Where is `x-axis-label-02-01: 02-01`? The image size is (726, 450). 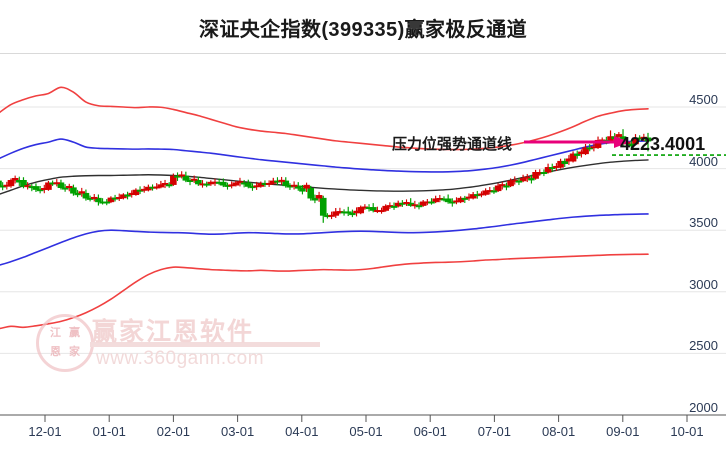
x-axis-label-02-01: 02-01 is located at coordinates (173, 431).